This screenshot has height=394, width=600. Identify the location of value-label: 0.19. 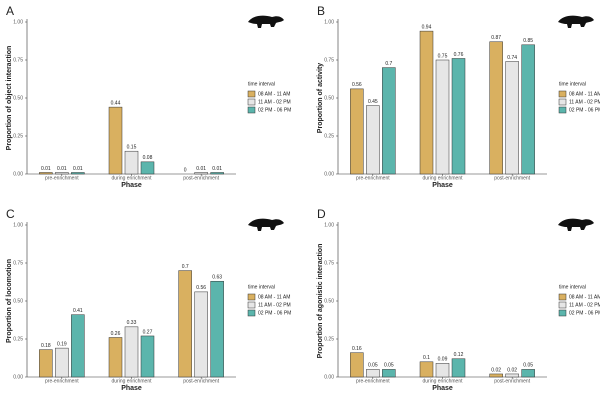
(62, 344).